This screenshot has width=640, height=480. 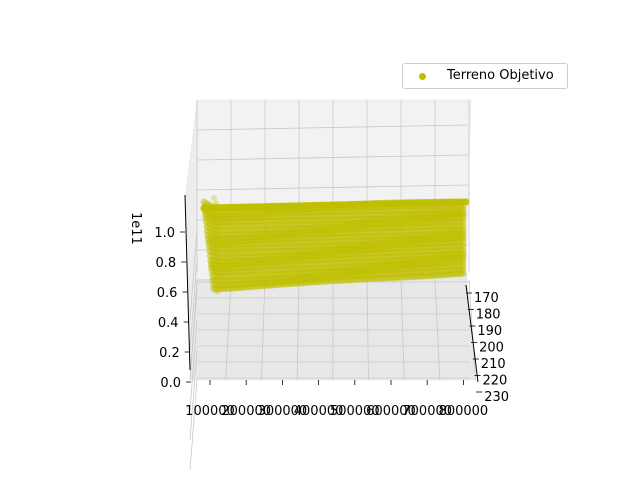 What do you see at coordinates (168, 323) in the screenshot?
I see `z-tick-label: 0.4` at bounding box center [168, 323].